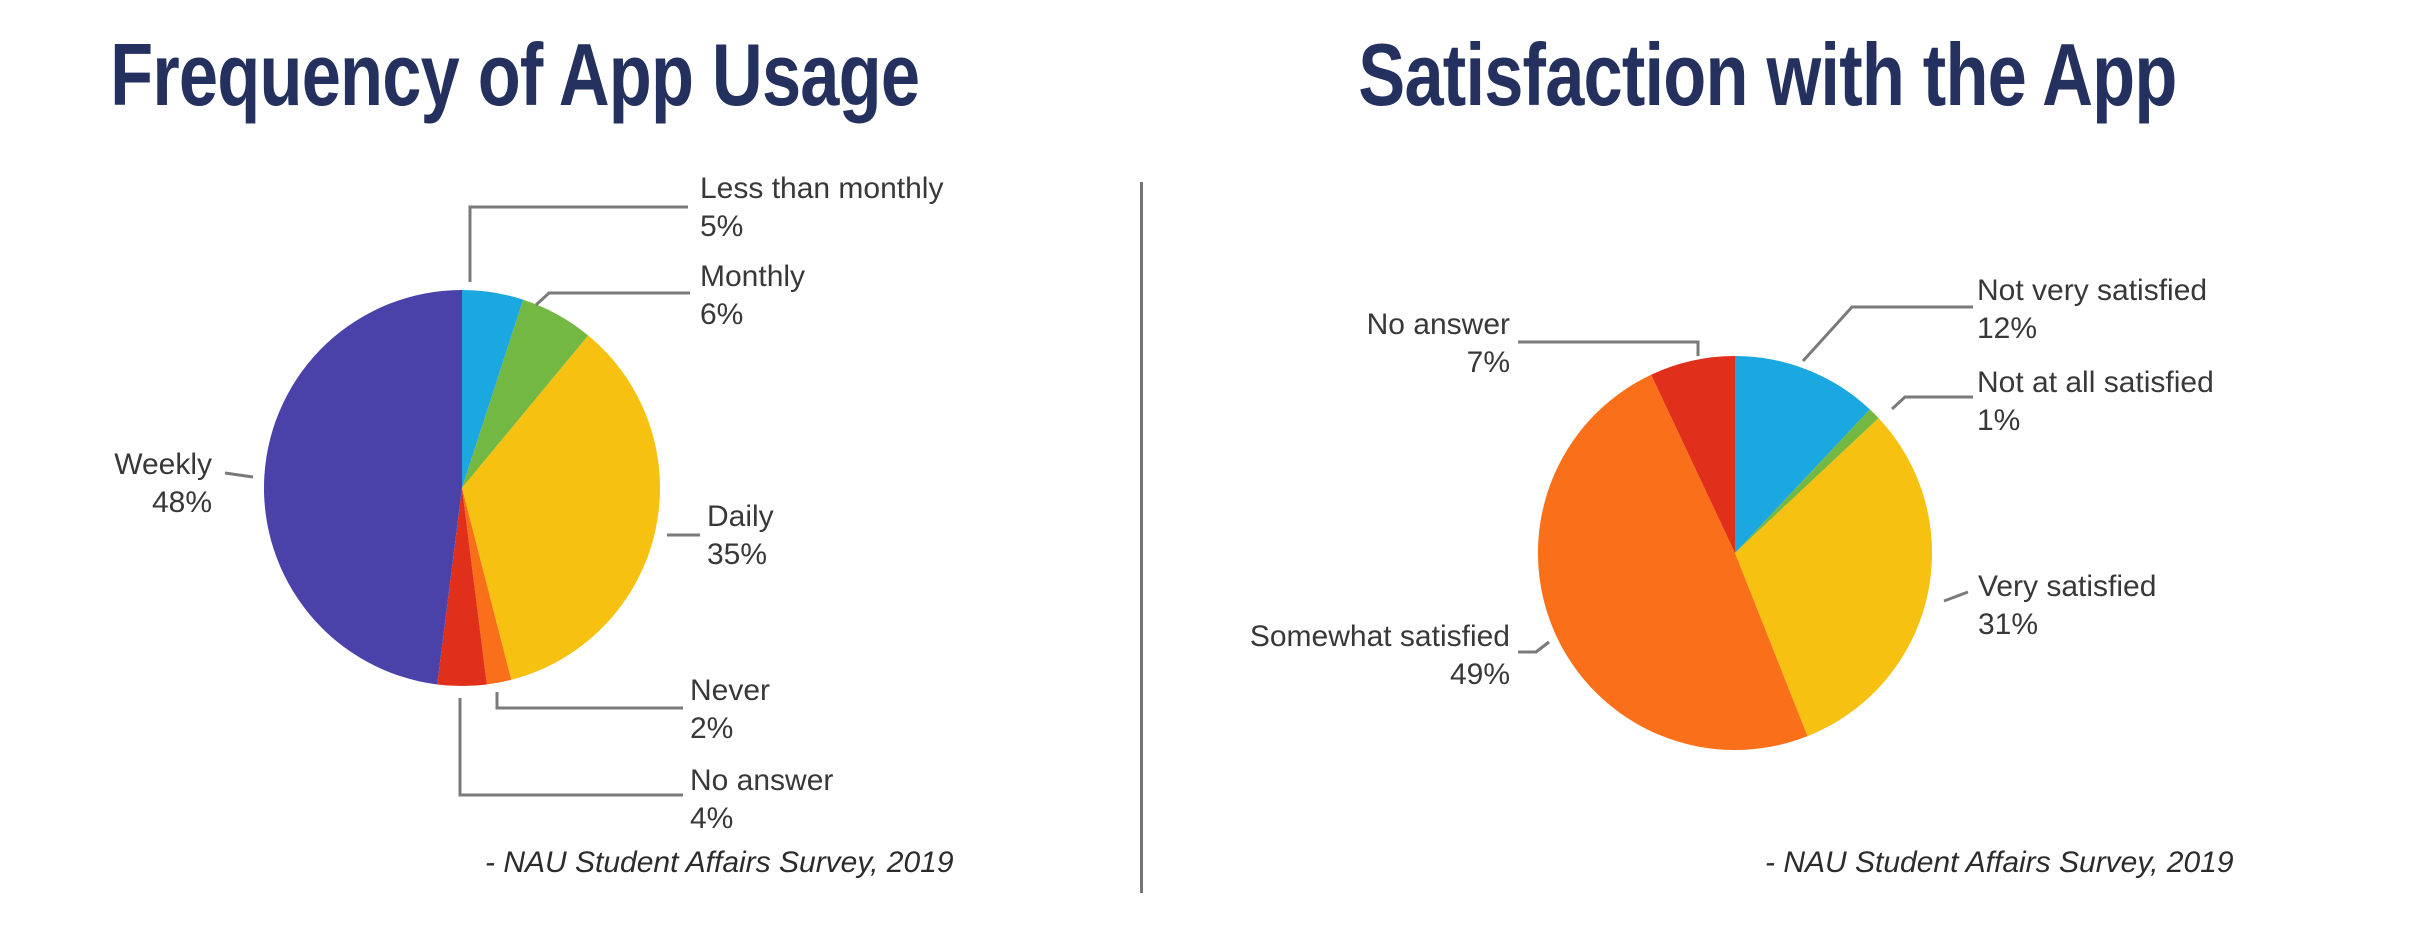  I want to click on label-weekly-pct: 48%, so click(181, 502).